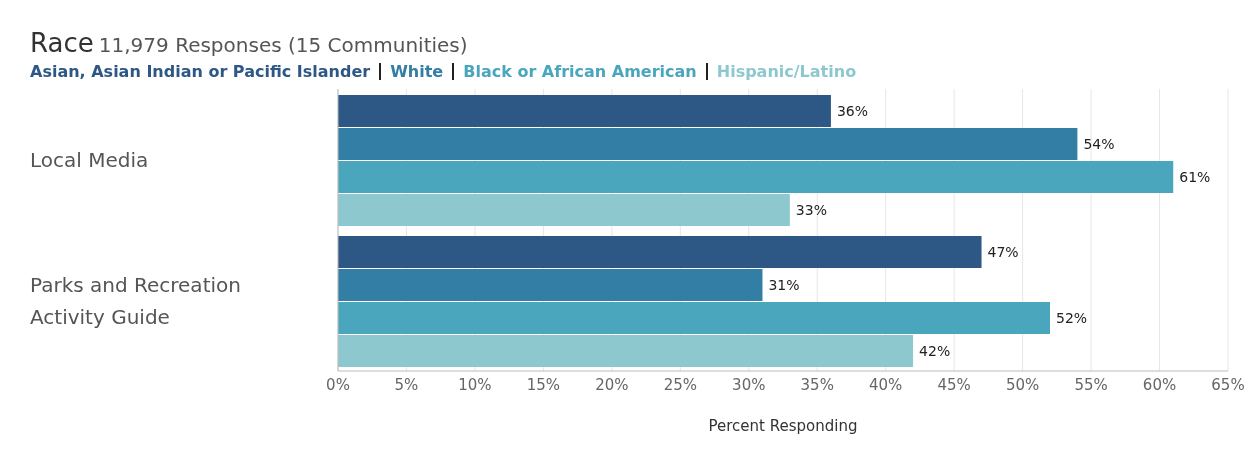  I want to click on data-label: 31%, so click(784, 285).